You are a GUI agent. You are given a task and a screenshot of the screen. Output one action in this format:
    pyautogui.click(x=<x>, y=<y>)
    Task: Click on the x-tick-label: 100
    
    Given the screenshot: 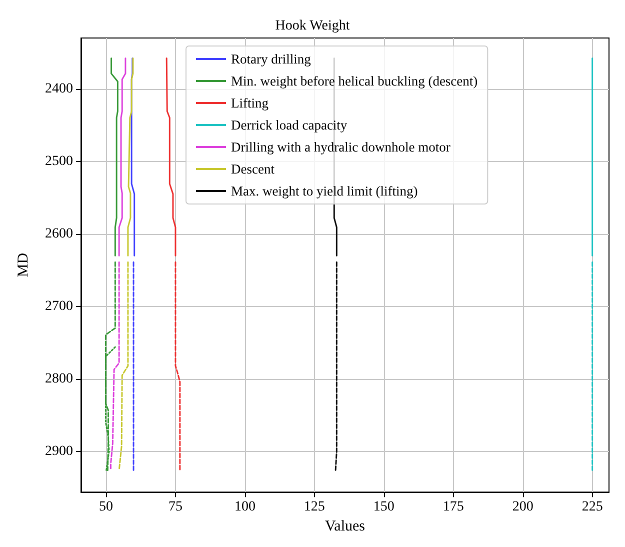 What is the action you would take?
    pyautogui.click(x=245, y=507)
    